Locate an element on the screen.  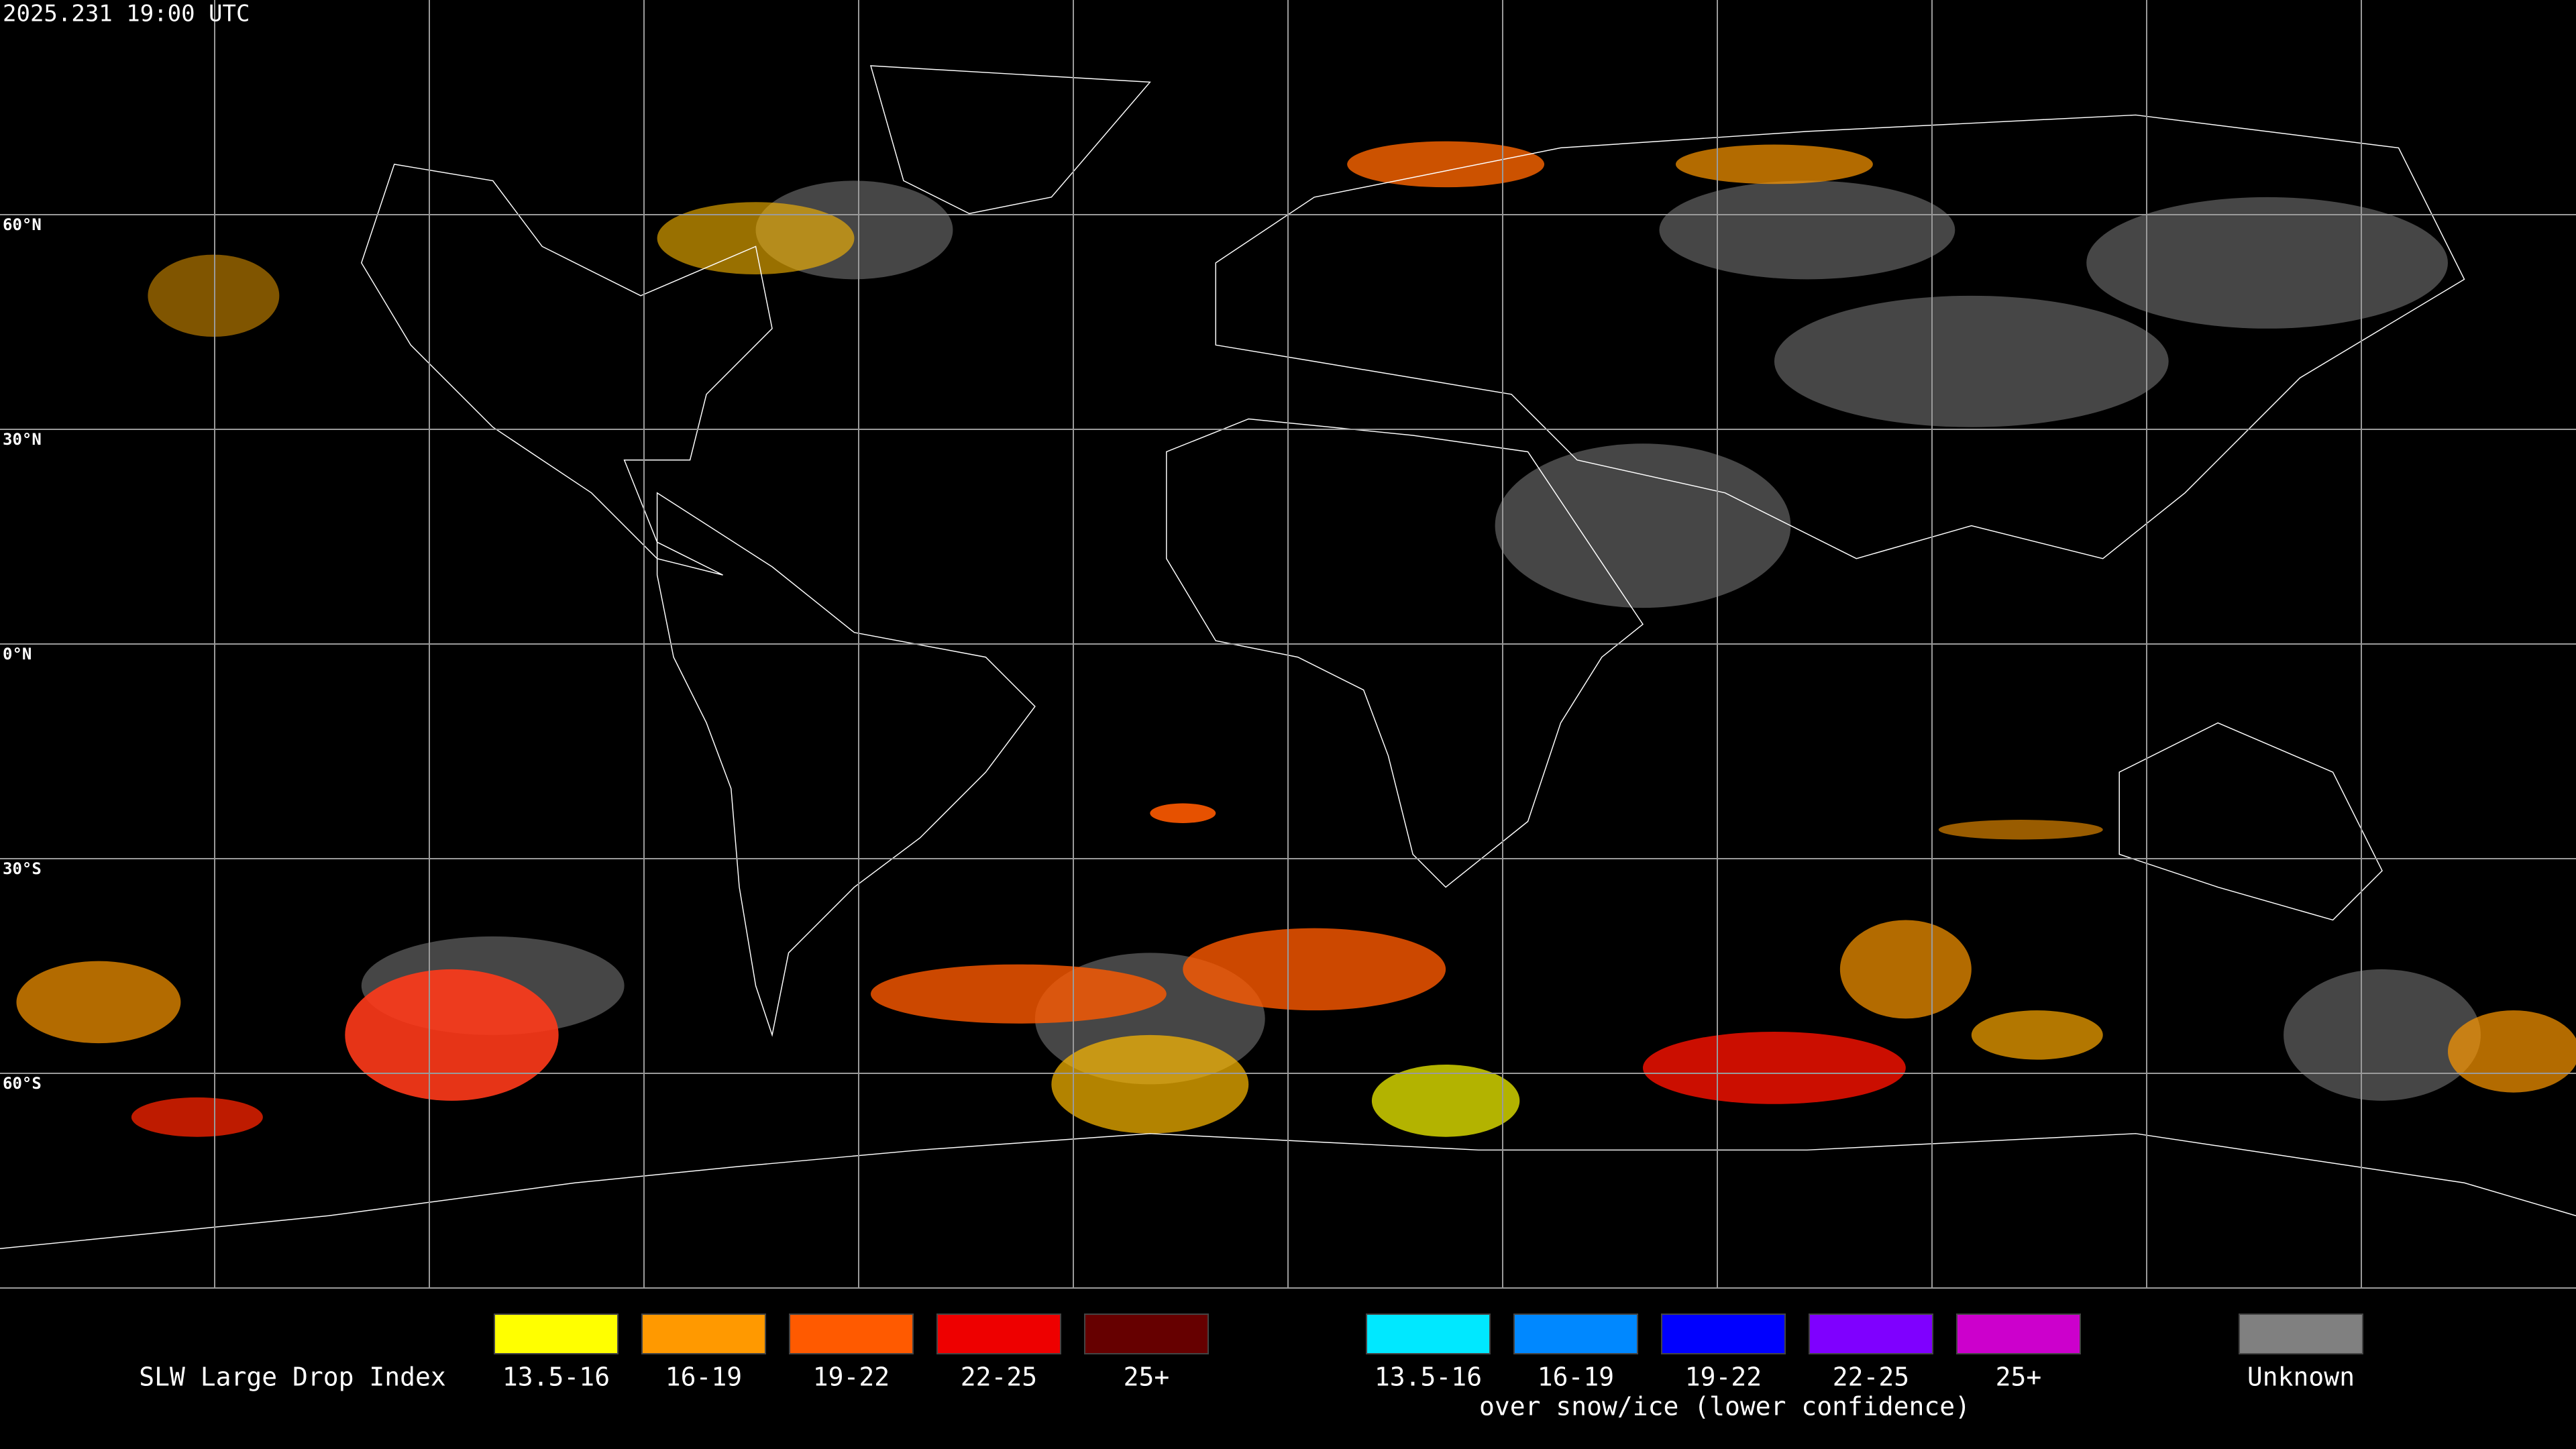
lat-label: 60°S is located at coordinates (22, 1083).